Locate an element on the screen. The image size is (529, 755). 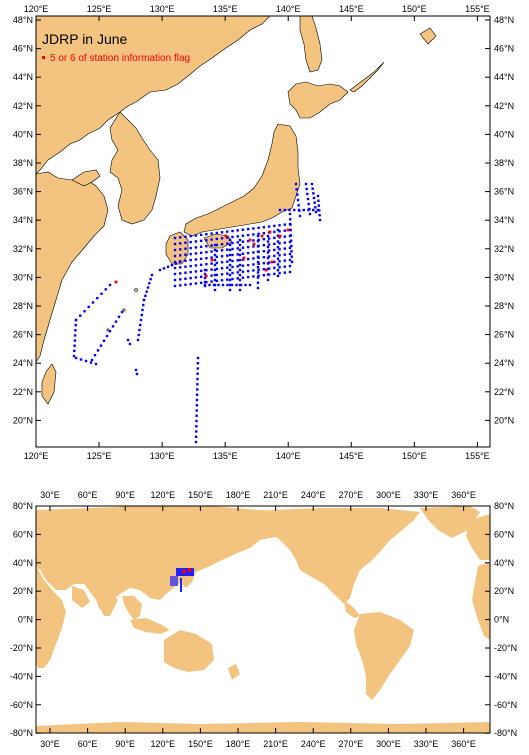
world-lat-label-left: -60°N is located at coordinates (21, 705).